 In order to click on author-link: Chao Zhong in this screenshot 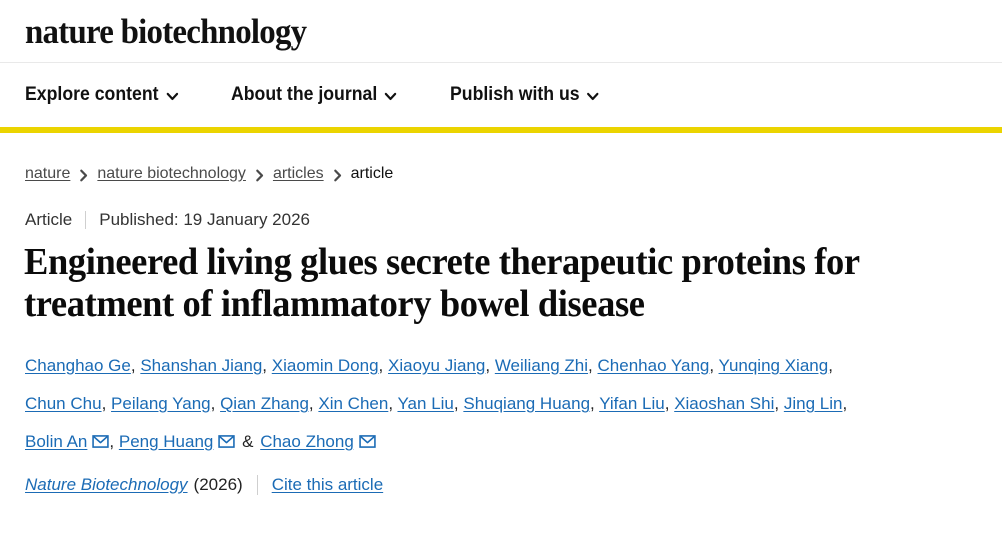, I will do `click(307, 441)`.